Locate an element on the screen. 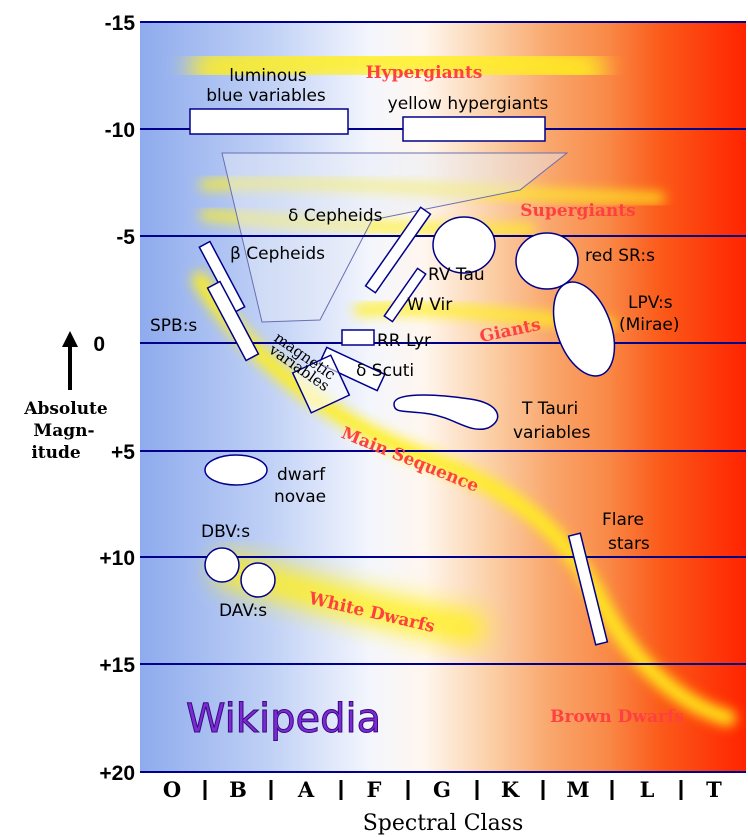  flare-stars-label-line: Flare is located at coordinates (623, 520).